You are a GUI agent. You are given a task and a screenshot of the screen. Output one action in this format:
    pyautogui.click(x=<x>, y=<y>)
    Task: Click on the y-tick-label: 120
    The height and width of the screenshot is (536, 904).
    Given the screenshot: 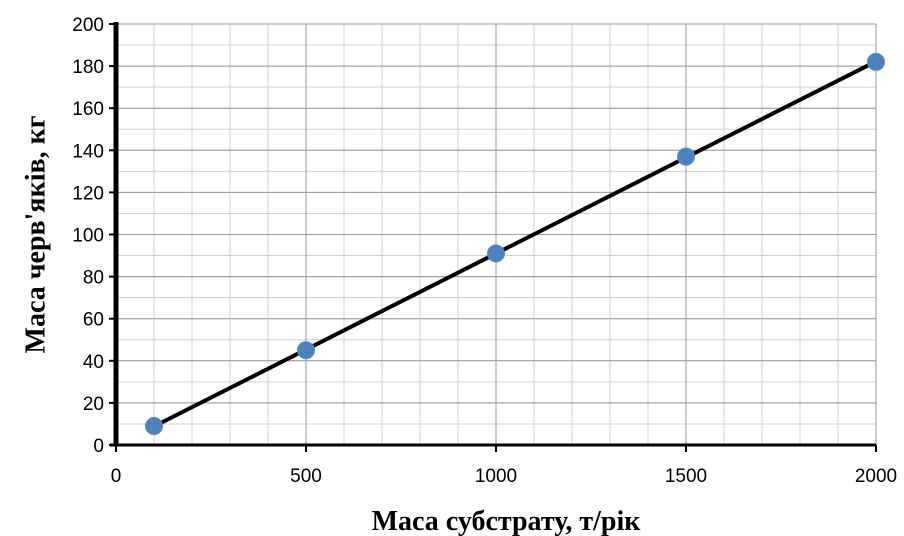 What is the action you would take?
    pyautogui.click(x=88, y=193)
    